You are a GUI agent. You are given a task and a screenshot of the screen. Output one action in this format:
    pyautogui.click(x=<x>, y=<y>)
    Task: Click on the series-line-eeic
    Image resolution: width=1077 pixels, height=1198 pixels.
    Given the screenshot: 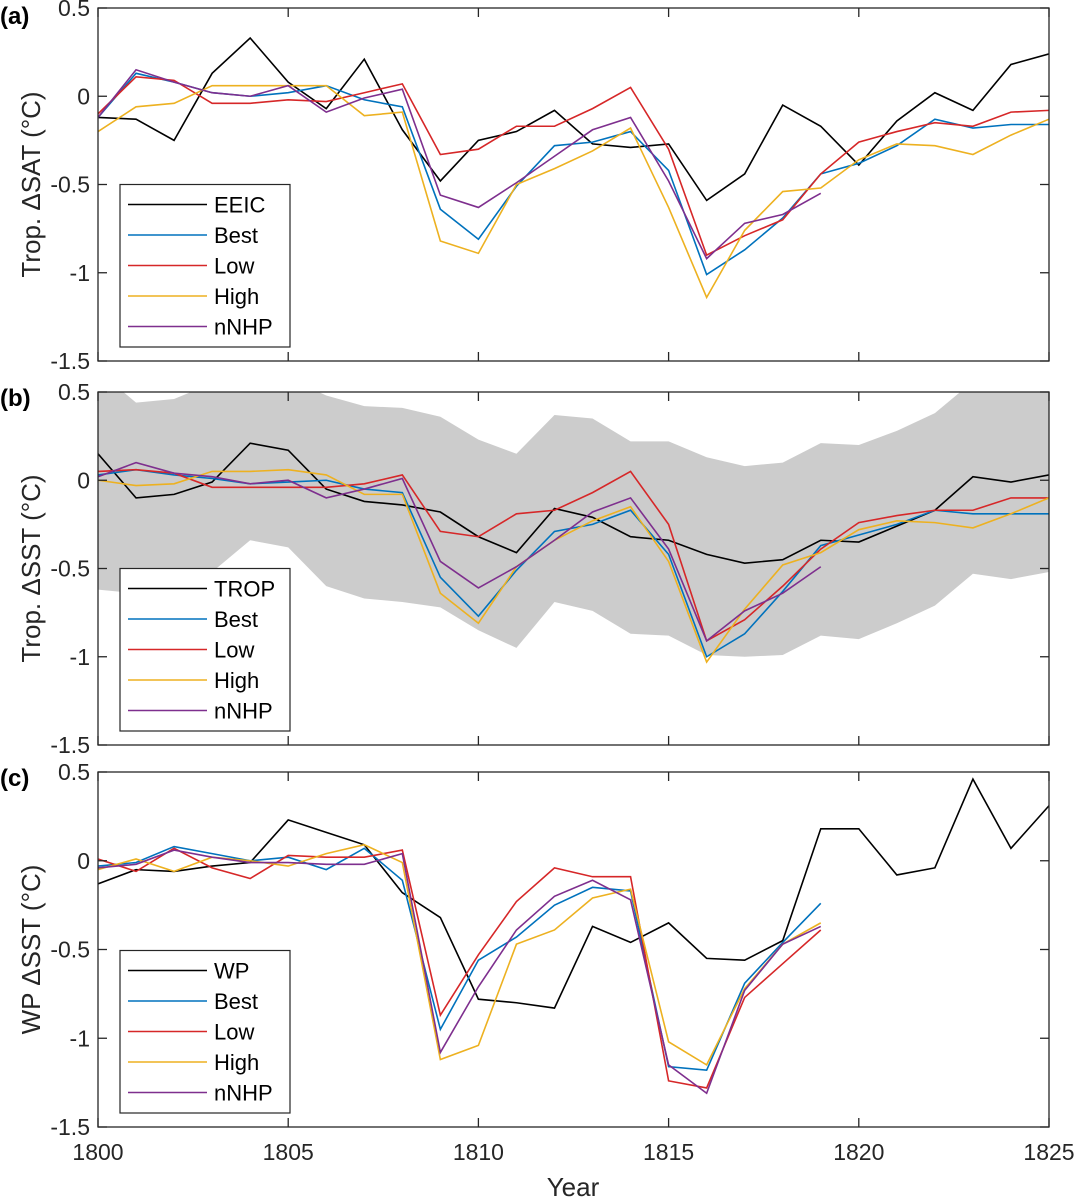 What is the action you would take?
    pyautogui.click(x=573, y=119)
    